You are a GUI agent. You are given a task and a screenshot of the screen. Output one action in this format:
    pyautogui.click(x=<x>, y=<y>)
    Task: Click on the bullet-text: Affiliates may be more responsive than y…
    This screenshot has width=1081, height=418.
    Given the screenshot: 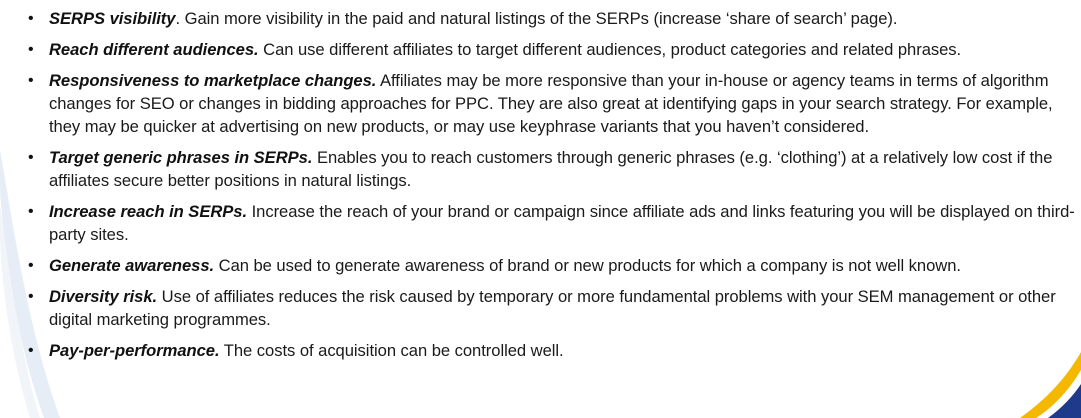 What is the action you would take?
    pyautogui.click(x=551, y=103)
    